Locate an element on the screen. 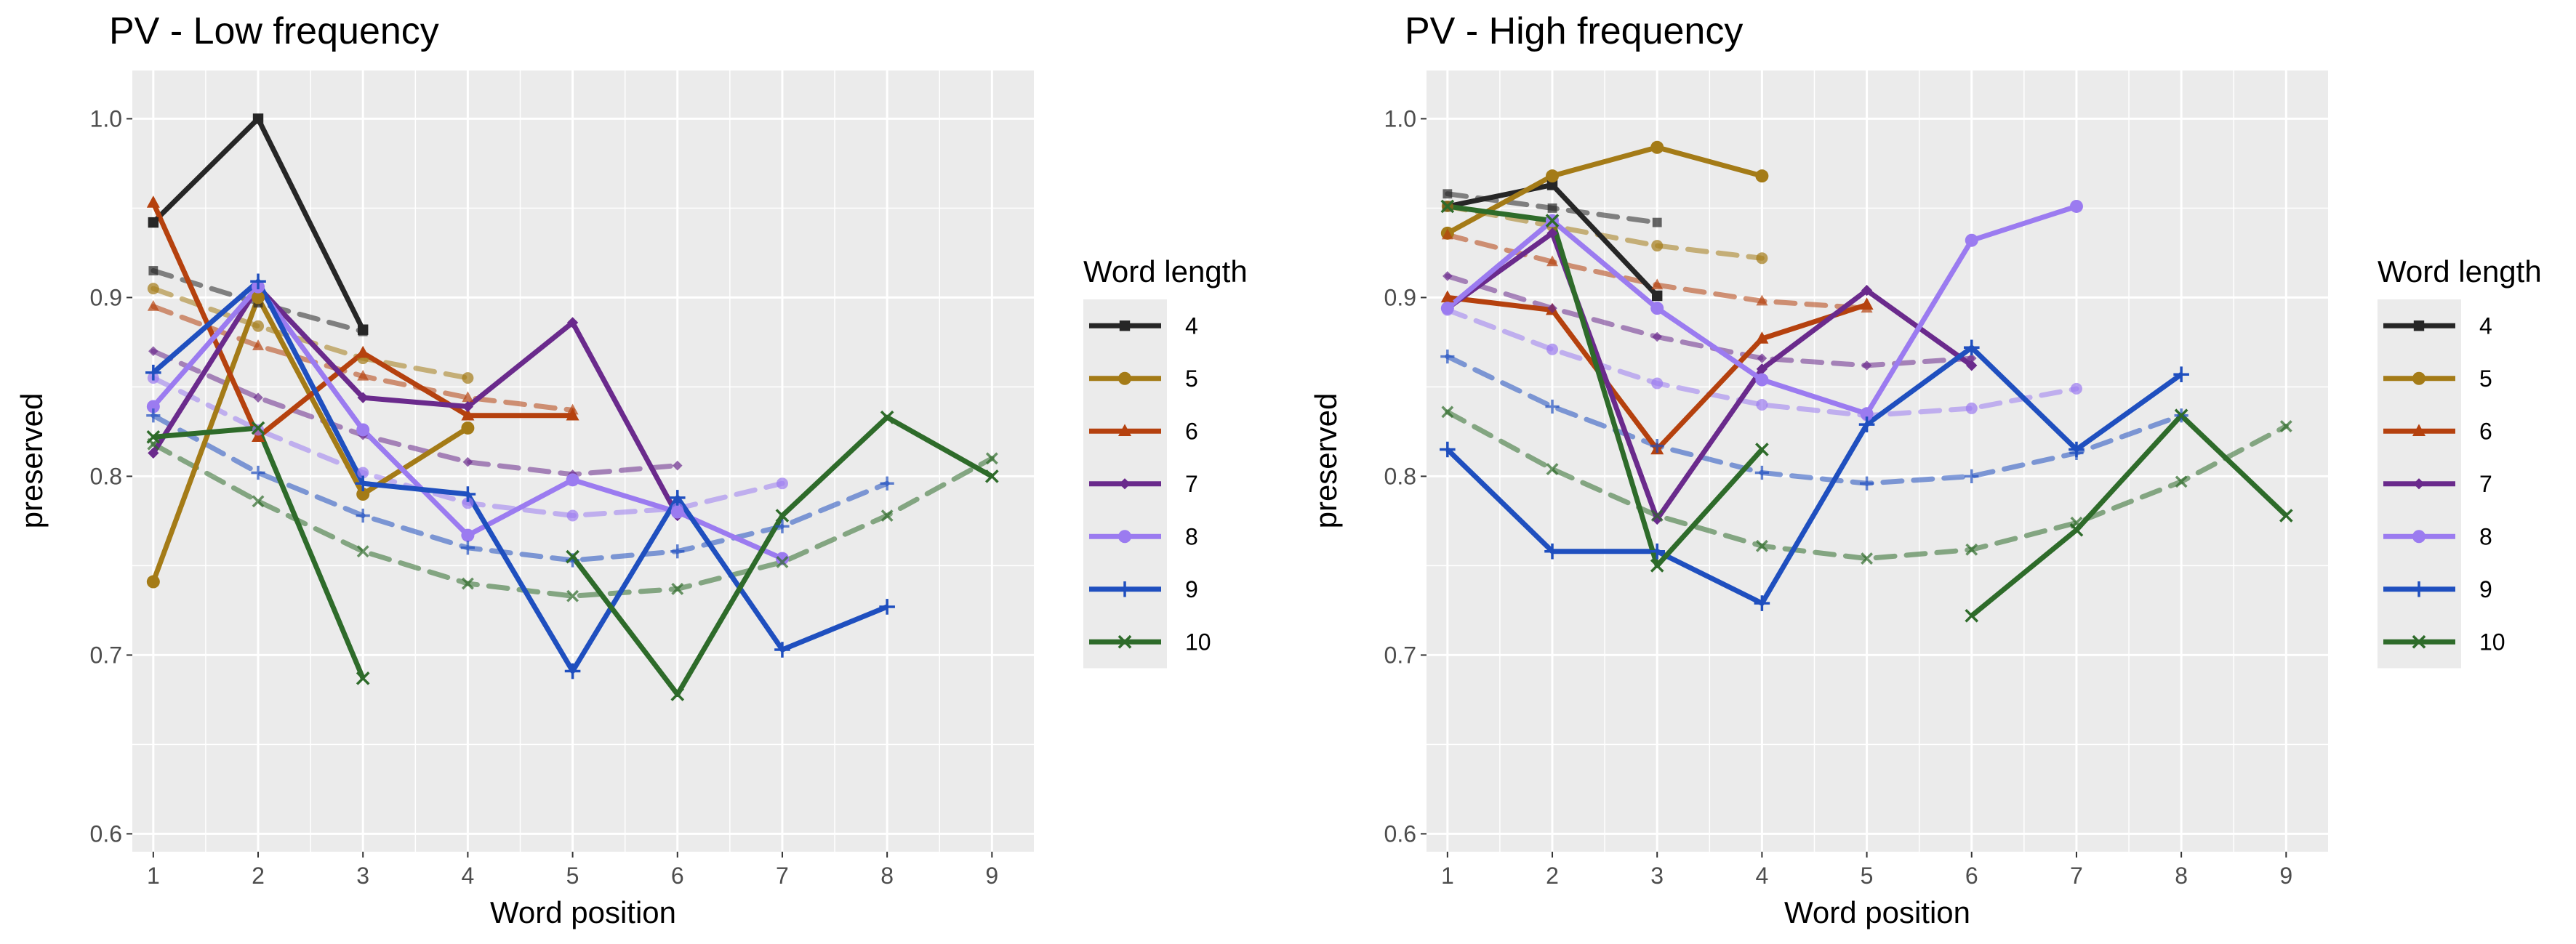 The image size is (2576, 944). x-tick-label: 2 is located at coordinates (1553, 876).